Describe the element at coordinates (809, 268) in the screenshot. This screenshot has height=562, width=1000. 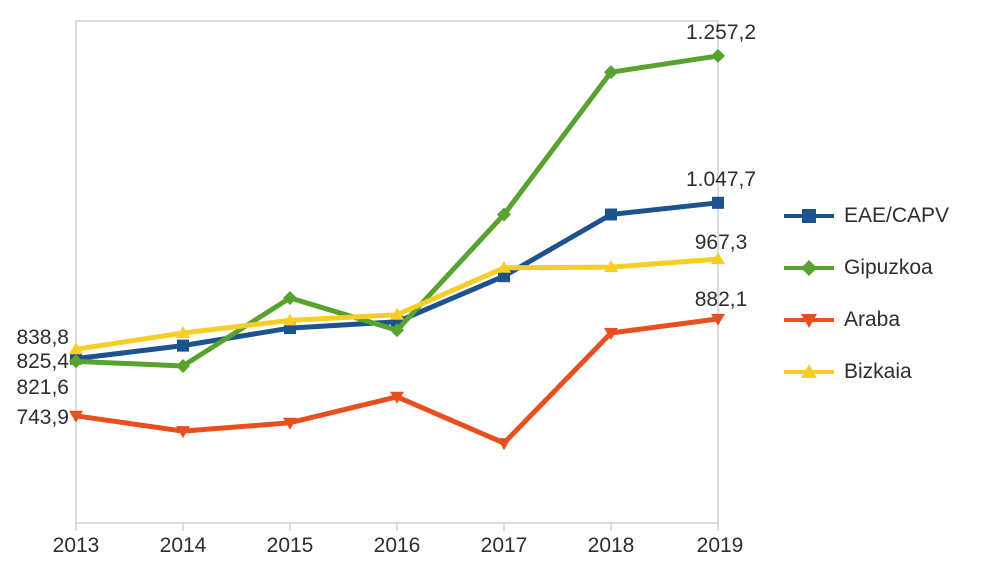
I see `legend-marker-diamond-icon` at that location.